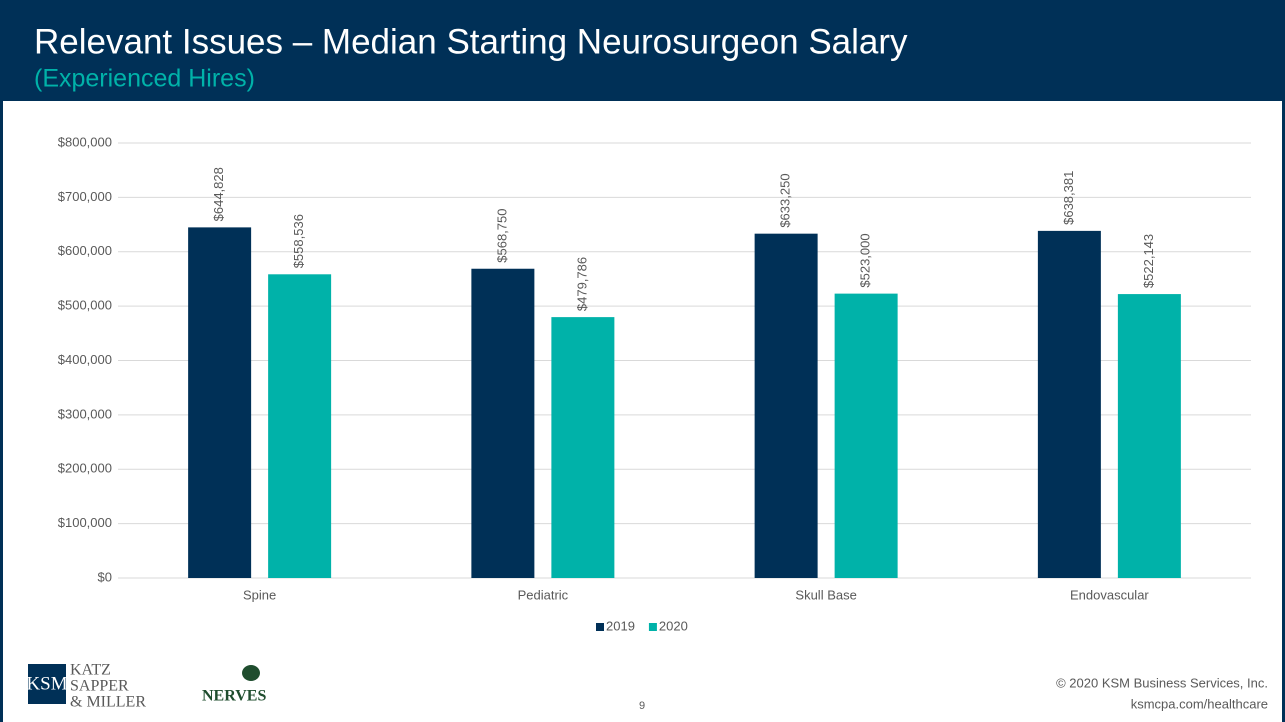 The width and height of the screenshot is (1285, 722). Describe the element at coordinates (1162, 682) in the screenshot. I see `copyright: © 2020 KSM Business Services, Inc.` at that location.